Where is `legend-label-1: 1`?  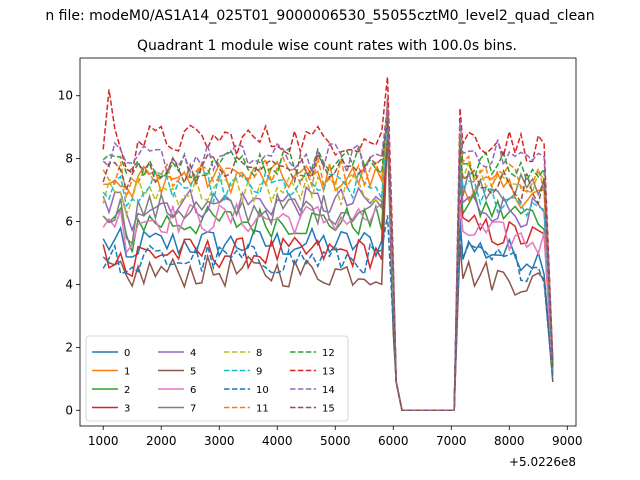
legend-label-1: 1 is located at coordinates (127, 372).